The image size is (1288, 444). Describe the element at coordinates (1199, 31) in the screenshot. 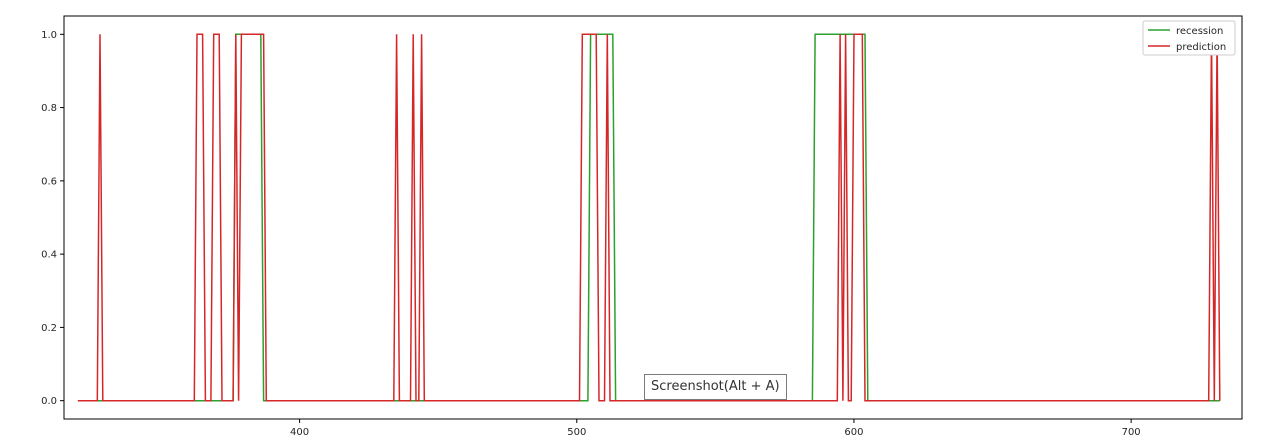

I see `legend-label-recession: recession` at that location.